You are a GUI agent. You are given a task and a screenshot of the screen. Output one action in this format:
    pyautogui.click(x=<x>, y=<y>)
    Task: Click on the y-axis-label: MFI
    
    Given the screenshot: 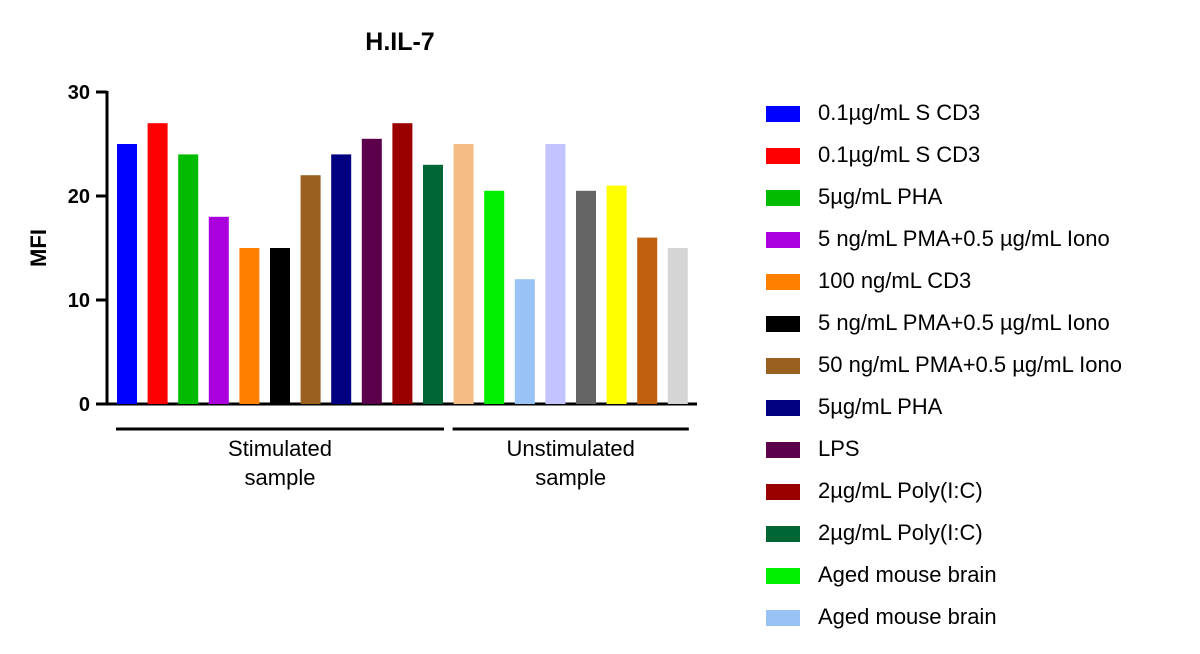 What is the action you would take?
    pyautogui.click(x=38, y=248)
    